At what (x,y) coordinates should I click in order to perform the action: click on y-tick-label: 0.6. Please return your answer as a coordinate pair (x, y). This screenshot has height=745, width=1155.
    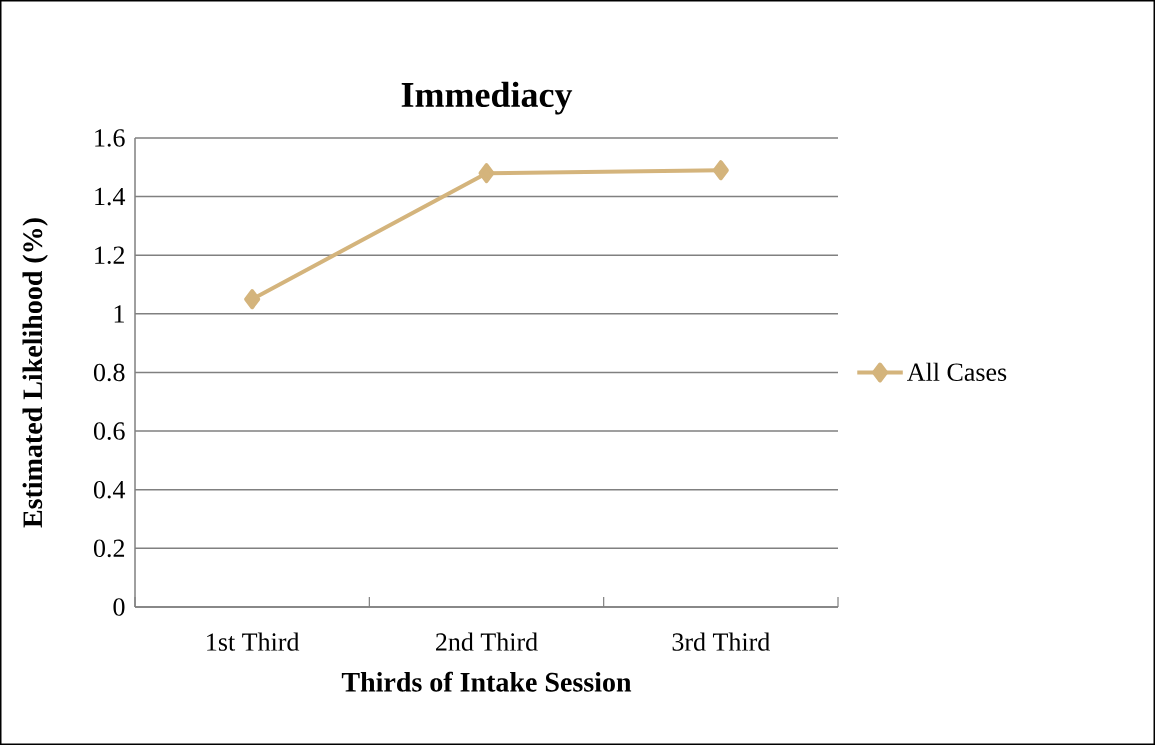
    Looking at the image, I should click on (109, 431).